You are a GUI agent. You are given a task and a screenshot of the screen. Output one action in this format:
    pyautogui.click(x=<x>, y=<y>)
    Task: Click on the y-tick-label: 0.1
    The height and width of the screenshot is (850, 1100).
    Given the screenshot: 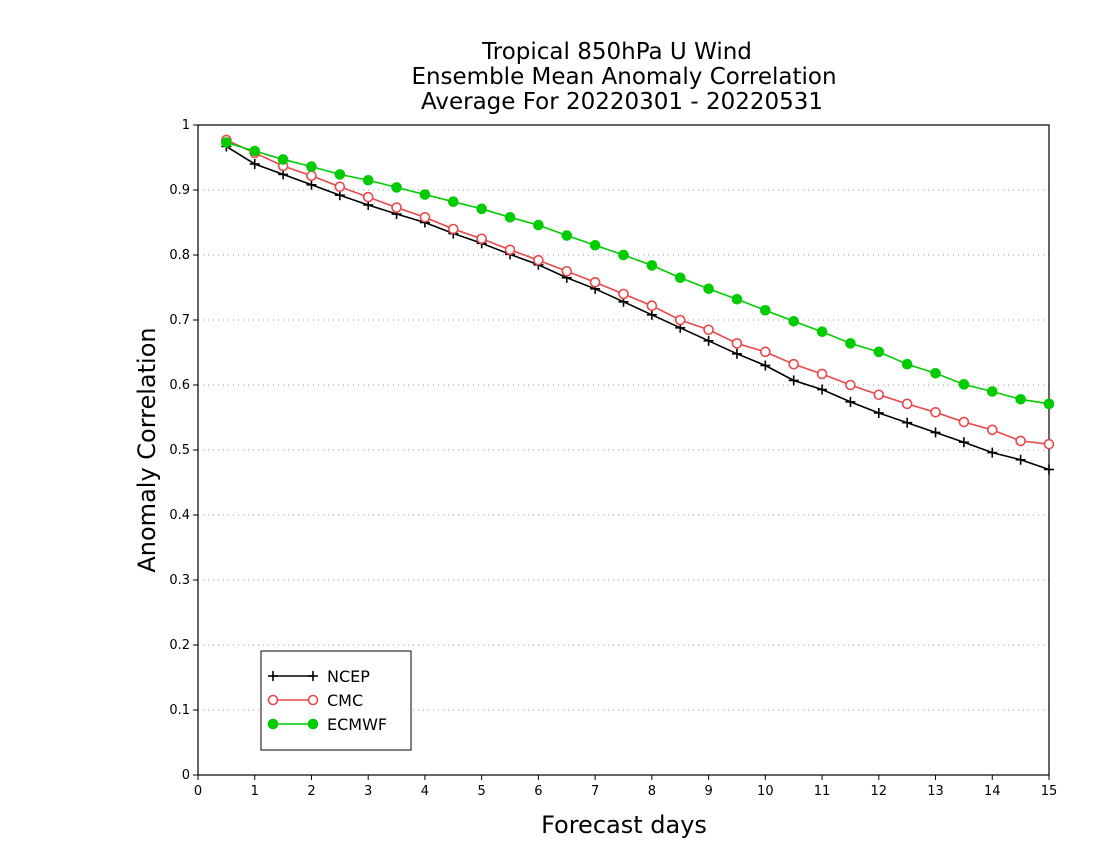 What is the action you would take?
    pyautogui.click(x=179, y=710)
    